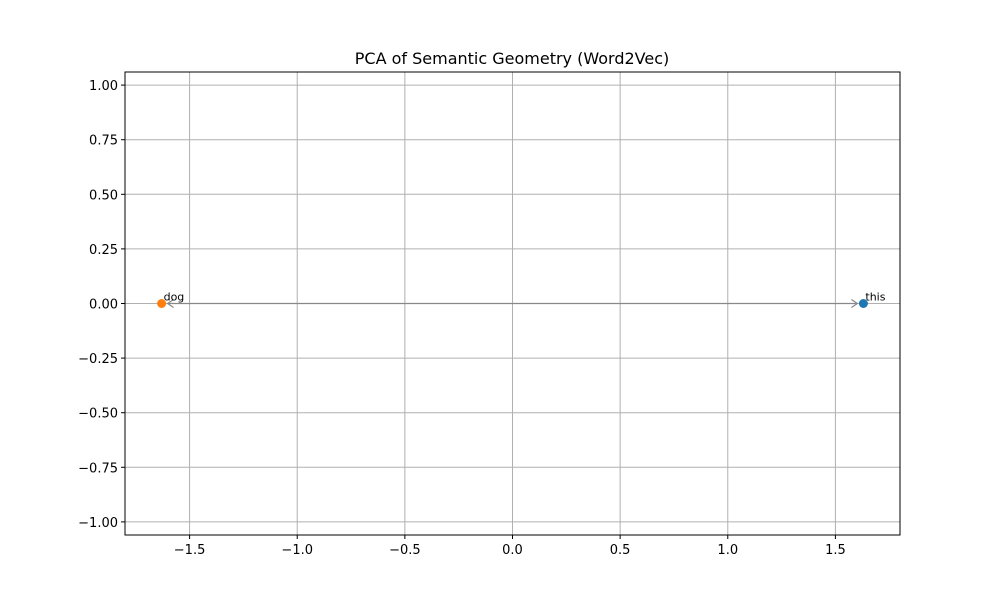 Image resolution: width=1000 pixels, height=600 pixels. I want to click on y-tick-label: 0.25, so click(103, 250).